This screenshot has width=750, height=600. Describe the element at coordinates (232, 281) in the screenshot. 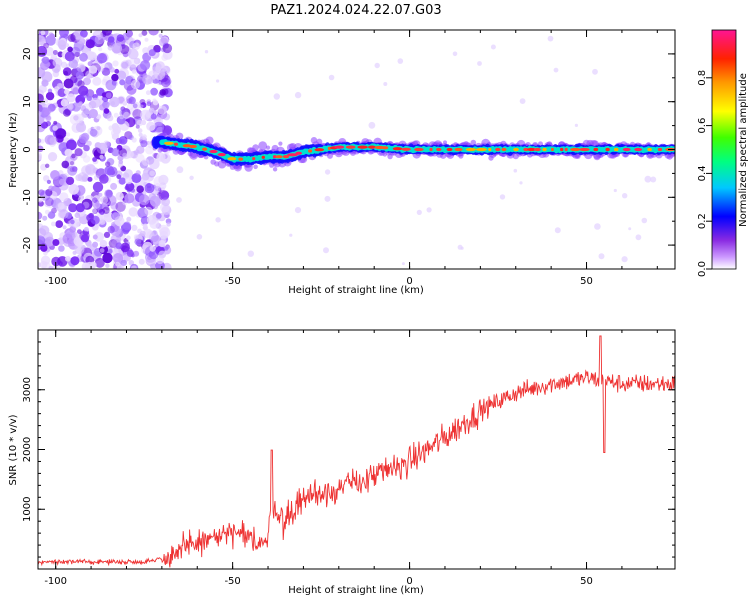

I see `spectrogram-xtick-label: -50` at that location.